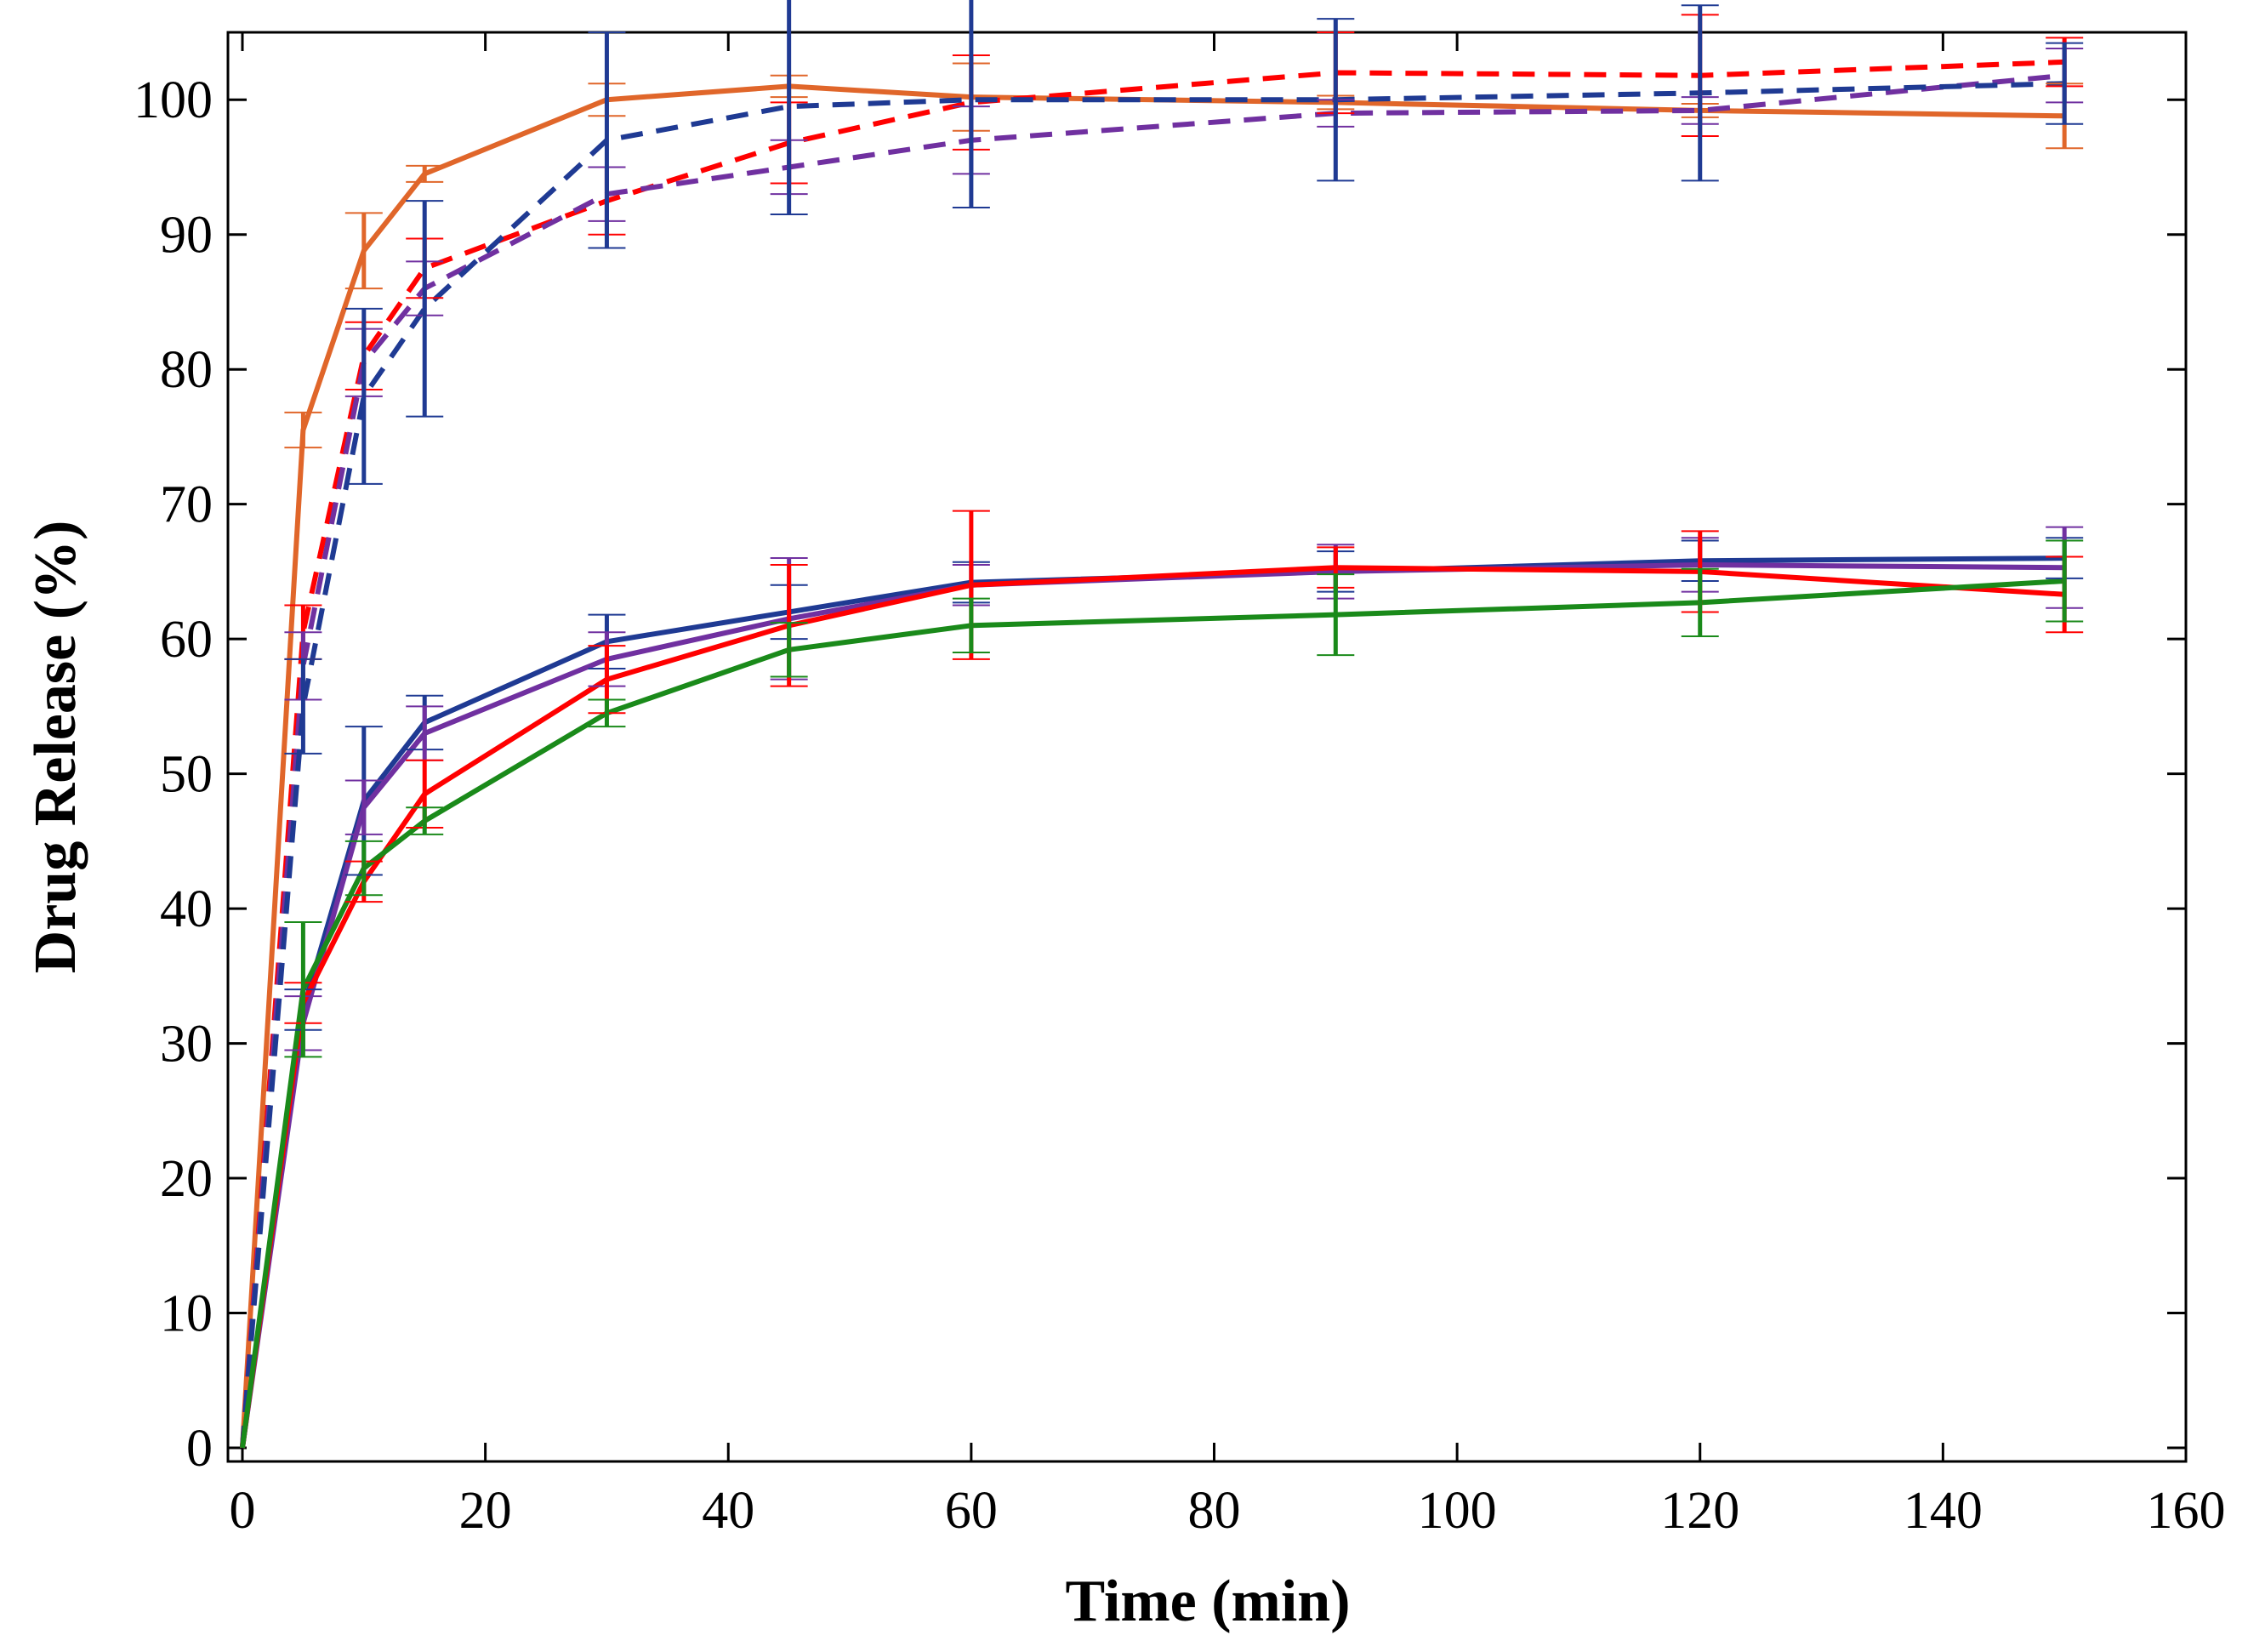 The image size is (2248, 1652). What do you see at coordinates (728, 1511) in the screenshot?
I see `x-tick-label: 40` at bounding box center [728, 1511].